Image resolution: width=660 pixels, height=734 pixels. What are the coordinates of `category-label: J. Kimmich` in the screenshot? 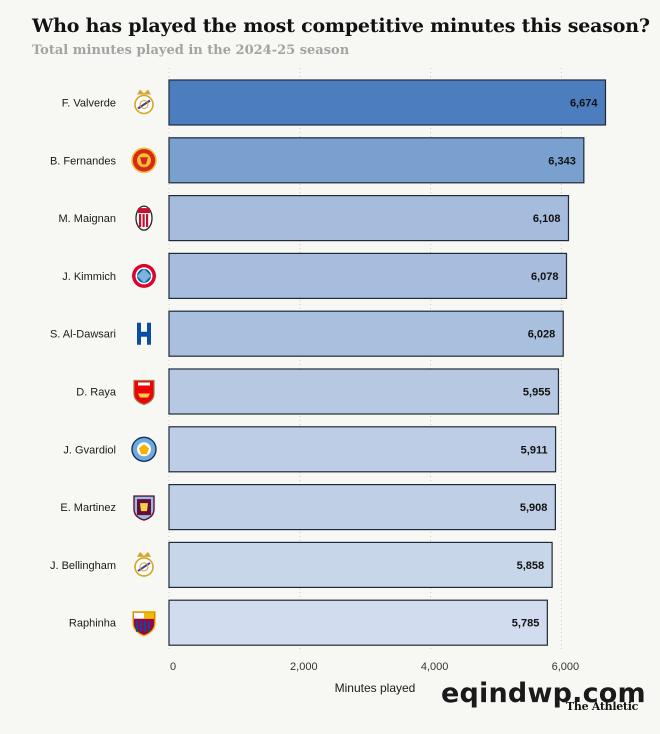 It's located at (89, 277).